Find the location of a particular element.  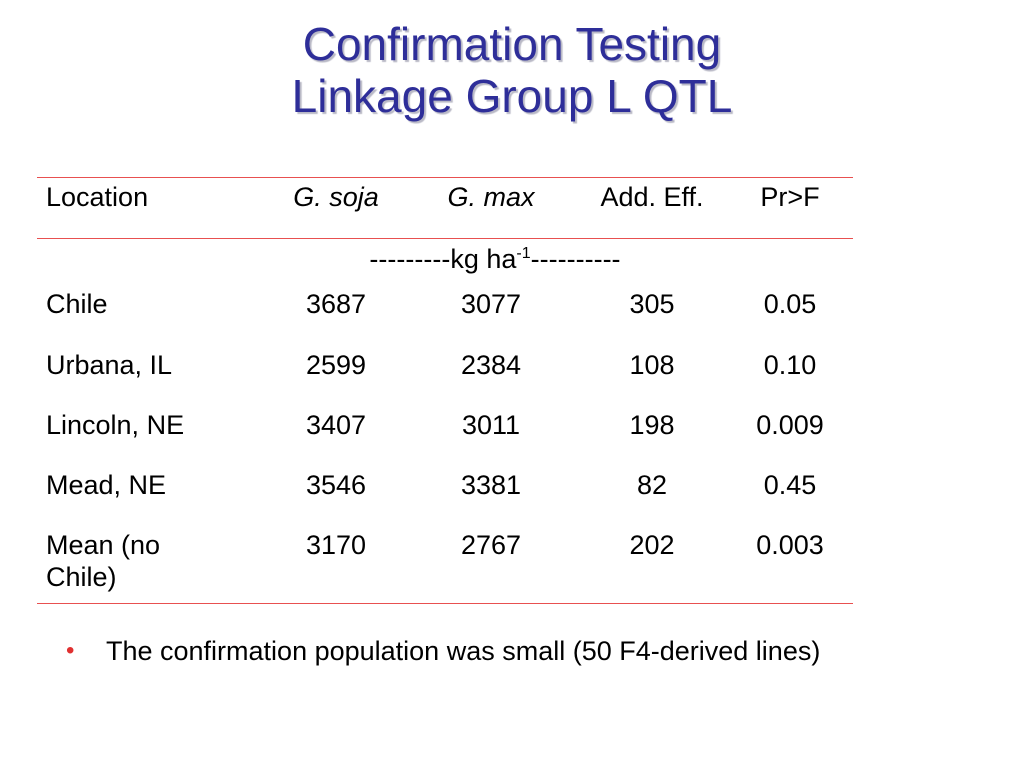

row-add-eff: 198 is located at coordinates (652, 425).